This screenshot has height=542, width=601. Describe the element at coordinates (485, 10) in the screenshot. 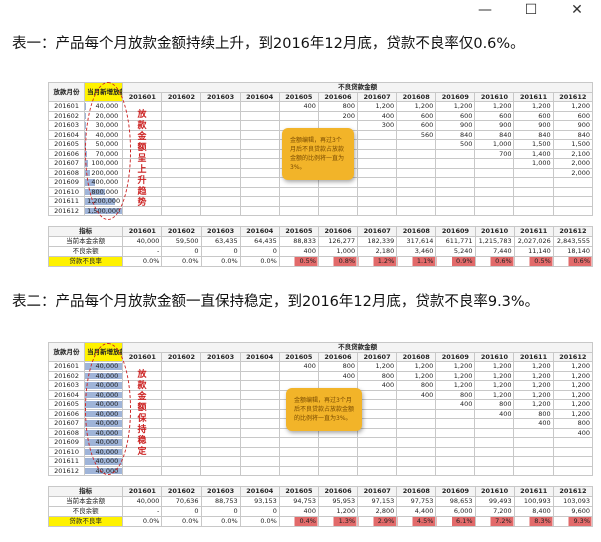

I see `minimize-icon: —` at that location.